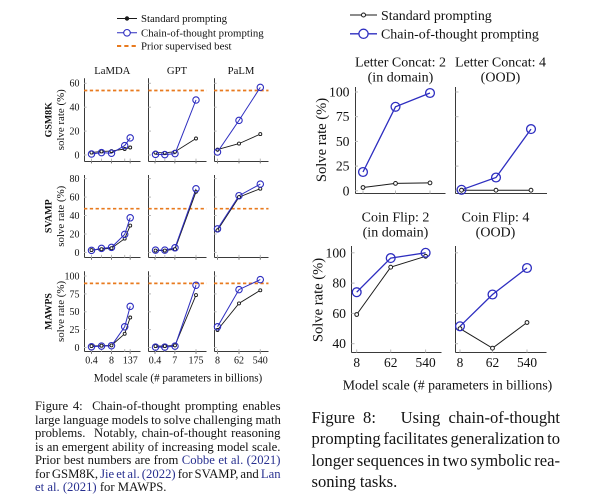 The width and height of the screenshot is (600, 502). Describe the element at coordinates (196, 361) in the screenshot. I see `svg-text: 175` at that location.